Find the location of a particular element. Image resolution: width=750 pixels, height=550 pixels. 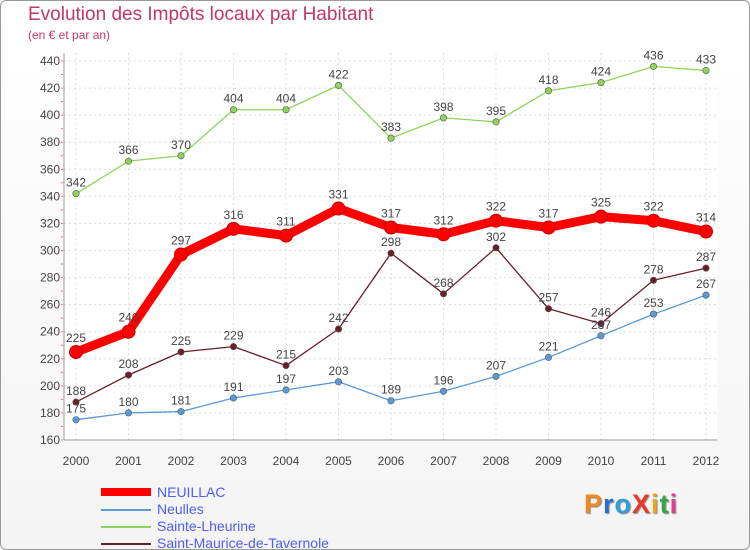

data-label: 424 is located at coordinates (601, 72).